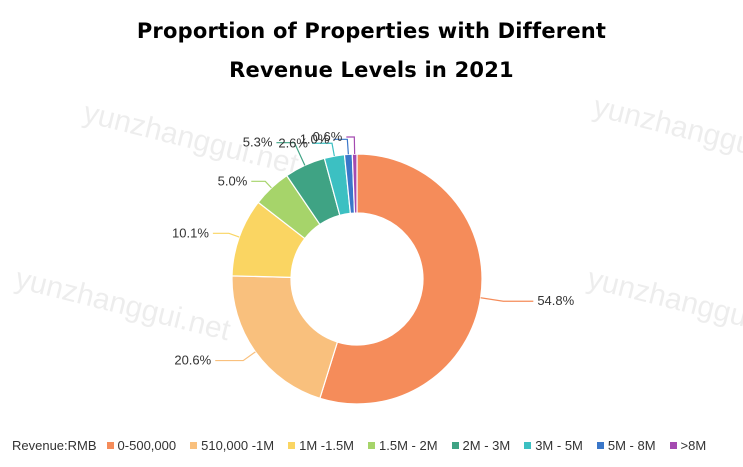  I want to click on legend-label: 1M -1.5M, so click(327, 445).